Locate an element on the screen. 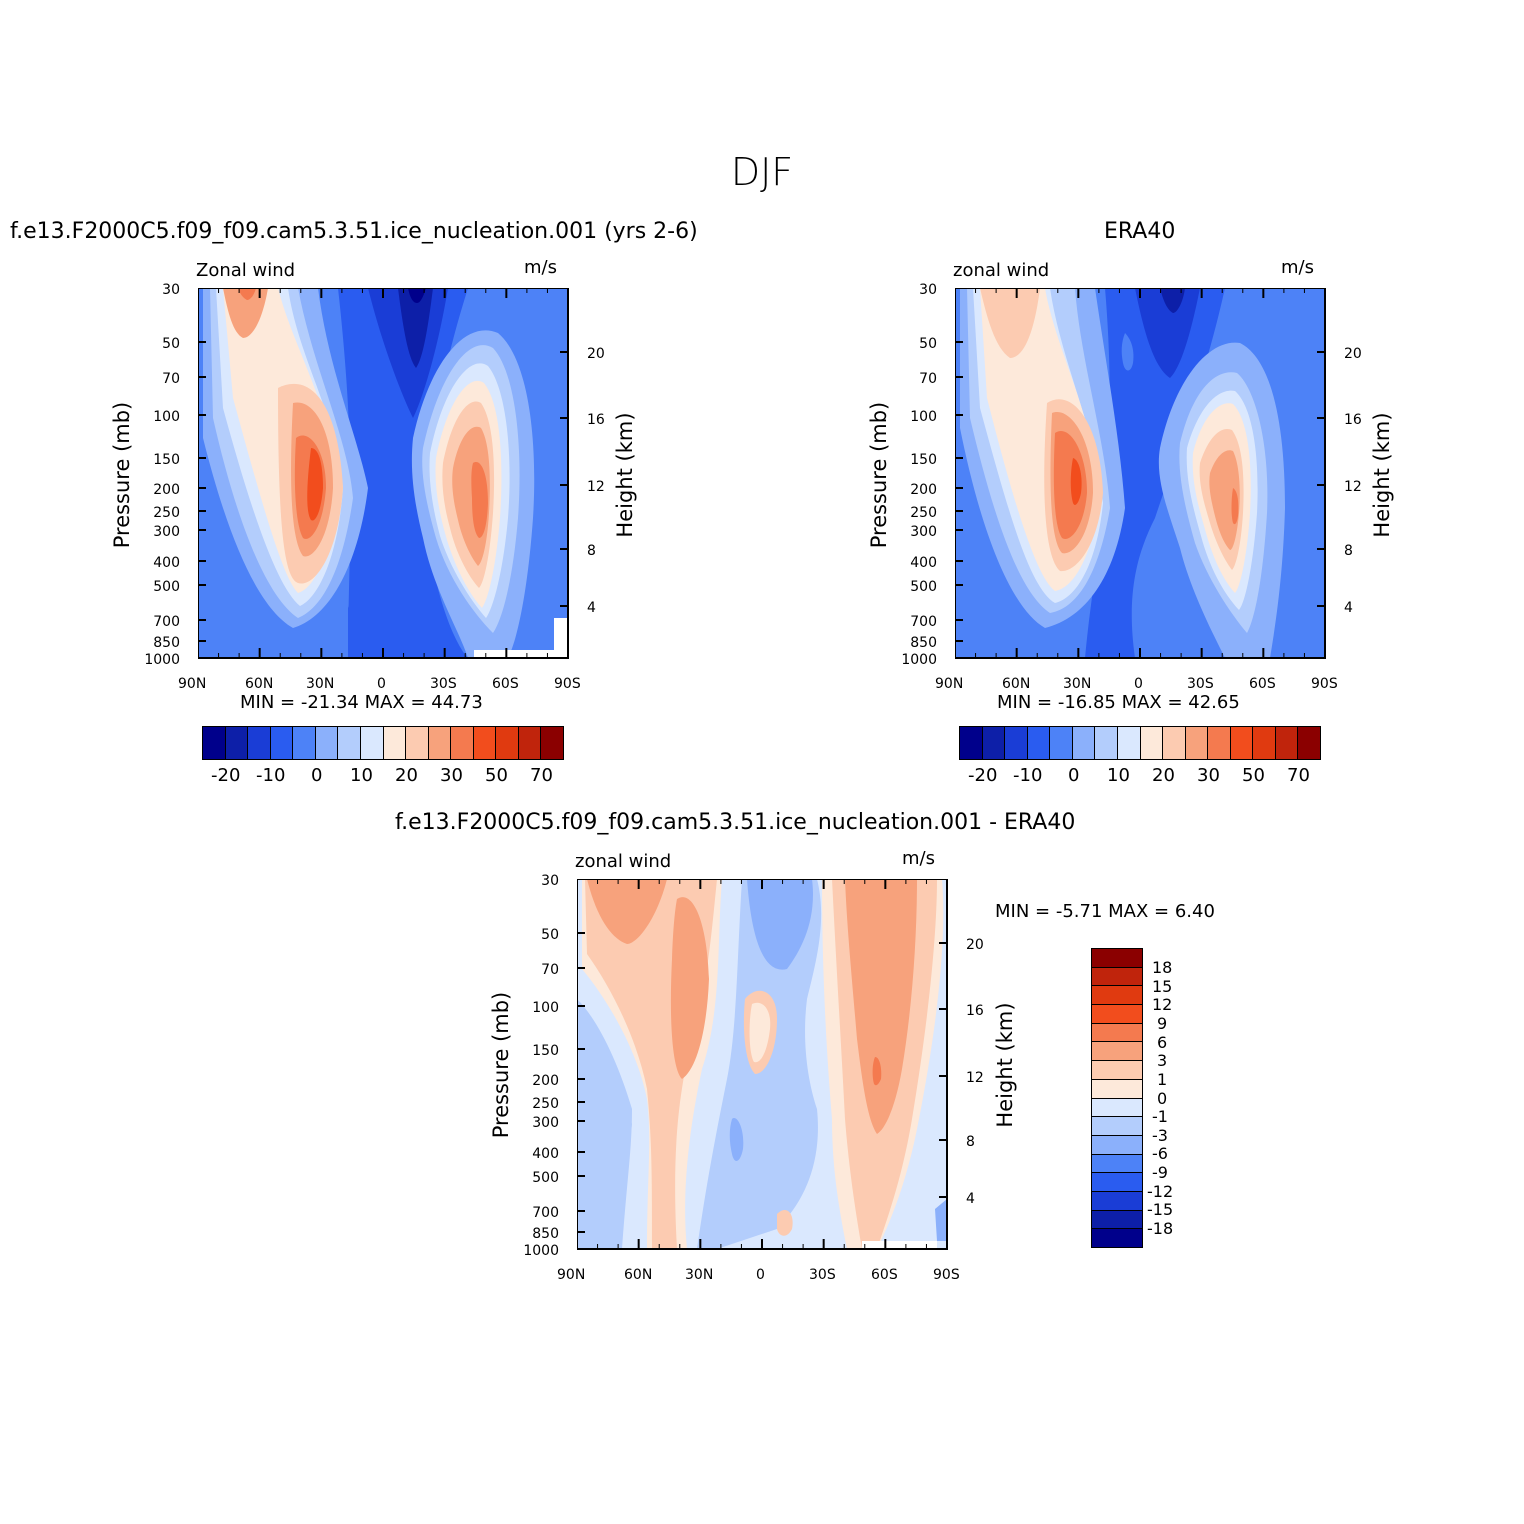  model-rtick-8: 8 is located at coordinates (591, 551).